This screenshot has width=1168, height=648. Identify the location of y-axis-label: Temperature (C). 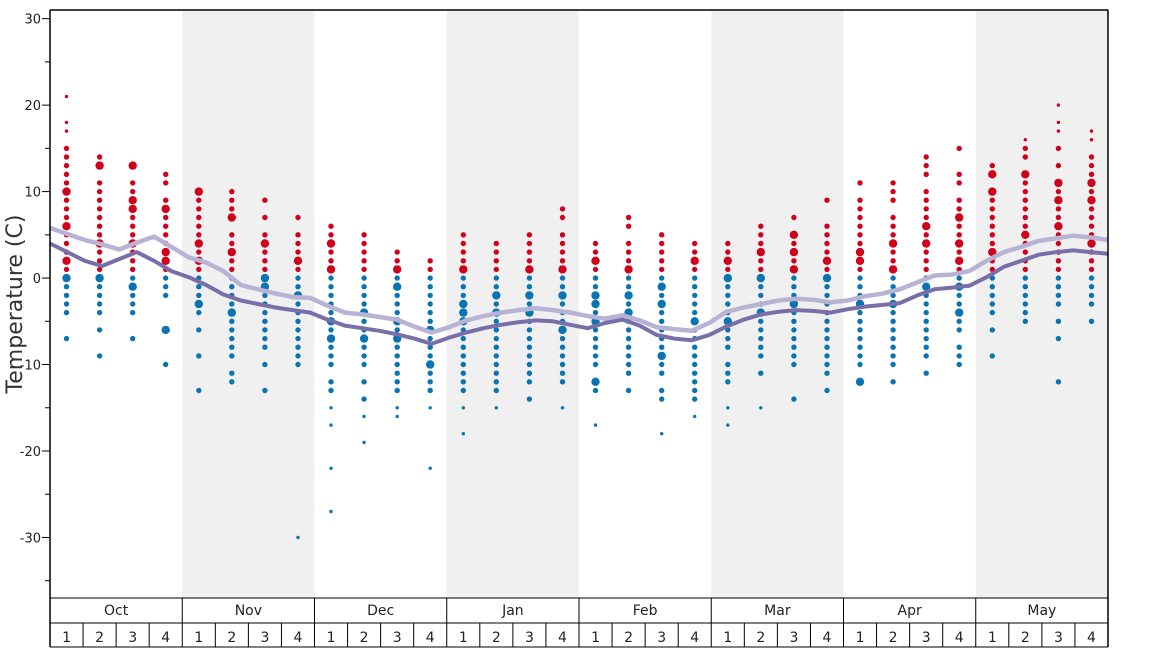
(15, 305).